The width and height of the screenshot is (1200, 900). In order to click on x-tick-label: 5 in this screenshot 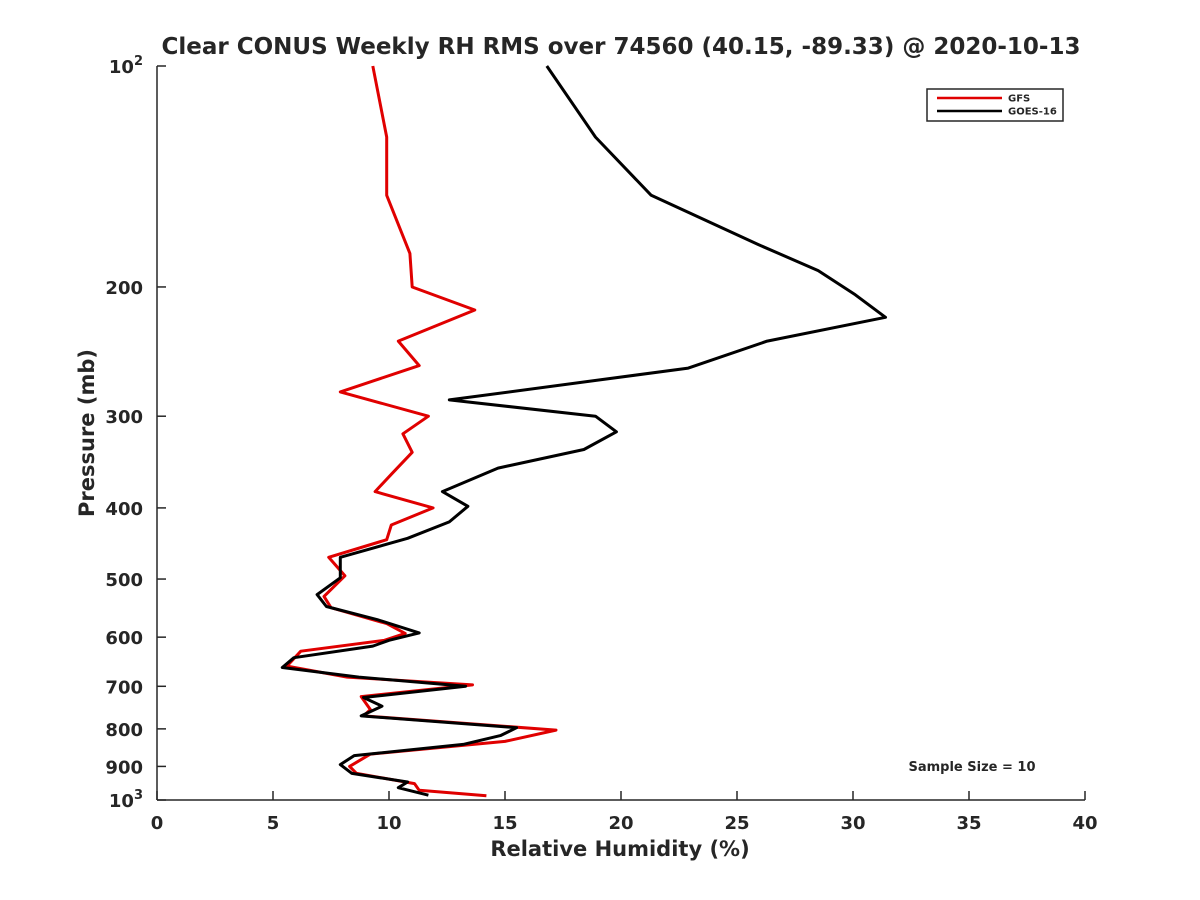, I will do `click(273, 823)`.